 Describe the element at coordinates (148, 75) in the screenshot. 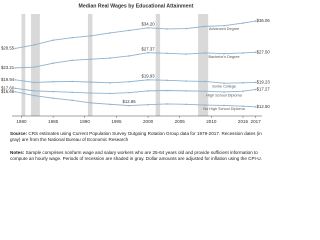

I see `value-label: $19.93` at that location.